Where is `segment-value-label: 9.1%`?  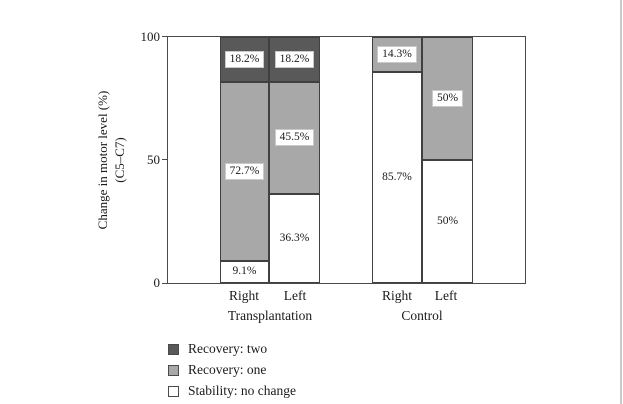
segment-value-label: 9.1% is located at coordinates (244, 271).